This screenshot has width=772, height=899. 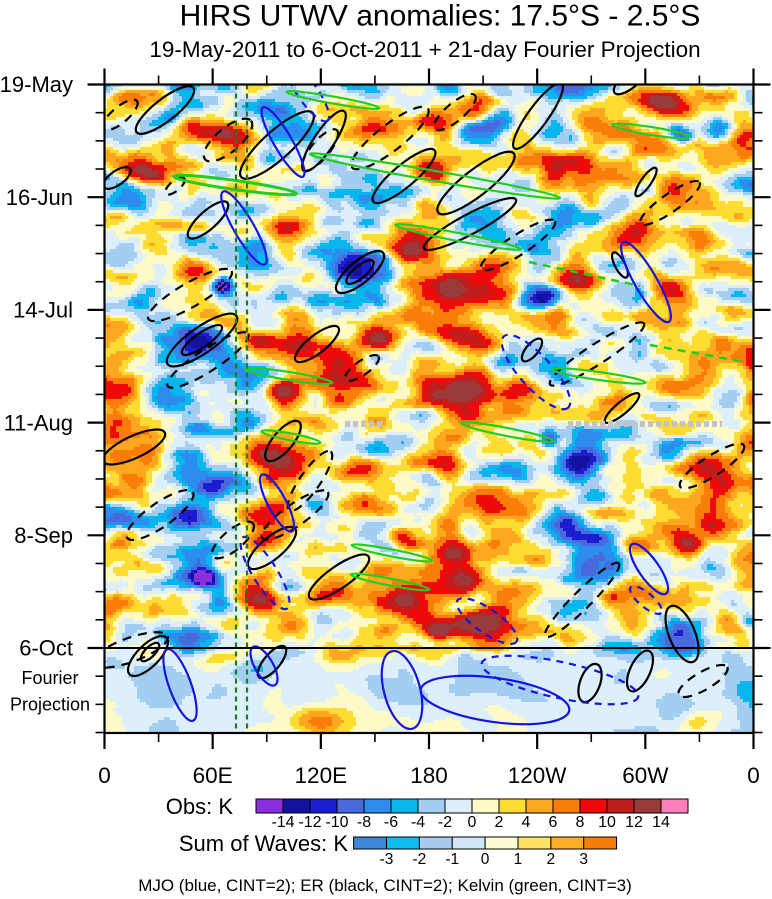 I want to click on svg-text: -10, so click(x=336, y=822).